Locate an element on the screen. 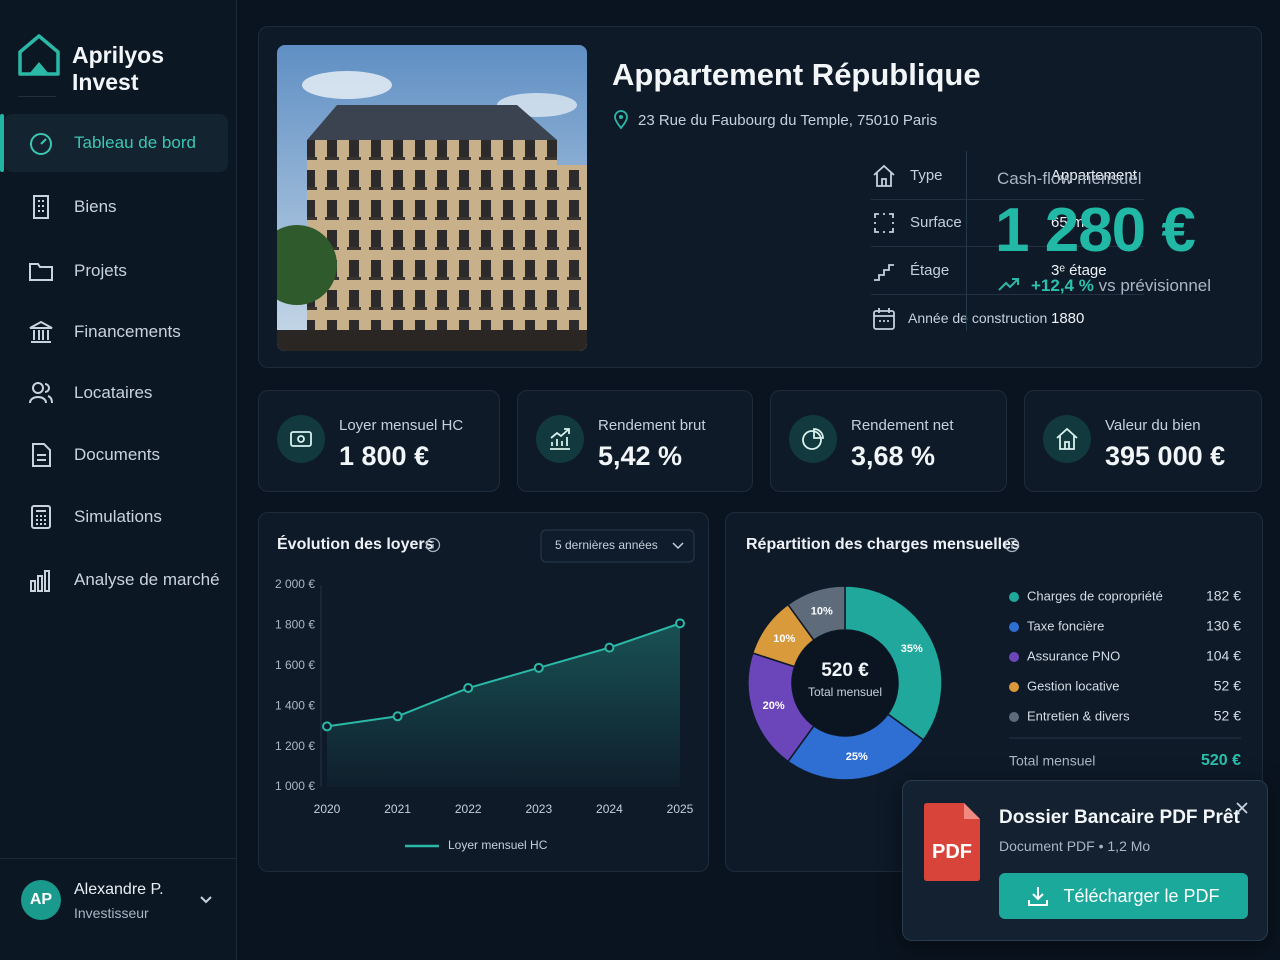 This screenshot has width=1280, height=960. center-value: 520 € is located at coordinates (845, 670).